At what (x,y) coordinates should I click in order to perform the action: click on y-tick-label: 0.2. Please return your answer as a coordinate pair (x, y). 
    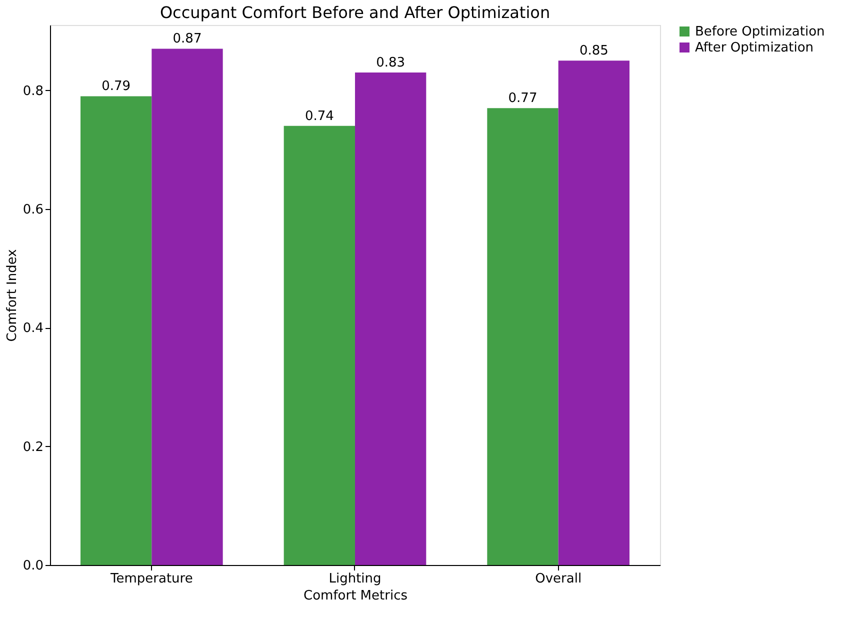
    Looking at the image, I should click on (33, 447).